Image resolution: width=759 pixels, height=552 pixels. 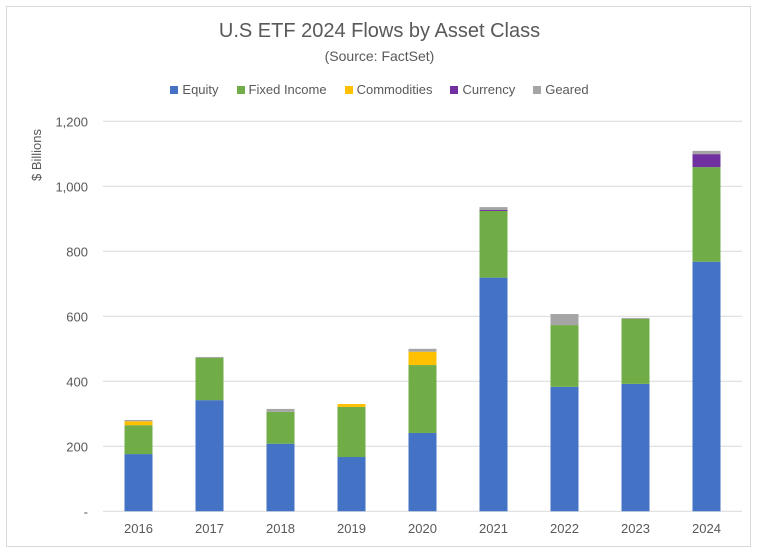 What do you see at coordinates (493, 528) in the screenshot?
I see `x-tick-label: 2021` at bounding box center [493, 528].